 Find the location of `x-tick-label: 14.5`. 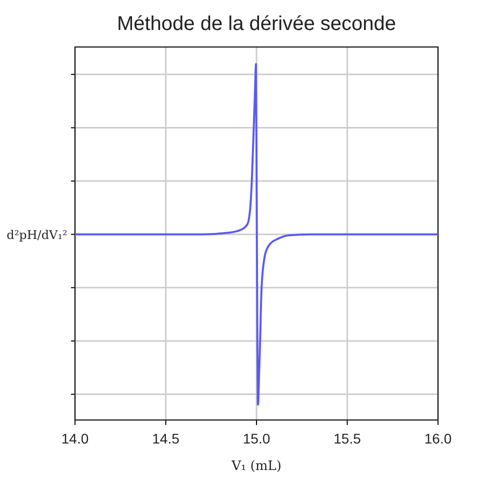

x-tick-label: 14.5 is located at coordinates (166, 438).